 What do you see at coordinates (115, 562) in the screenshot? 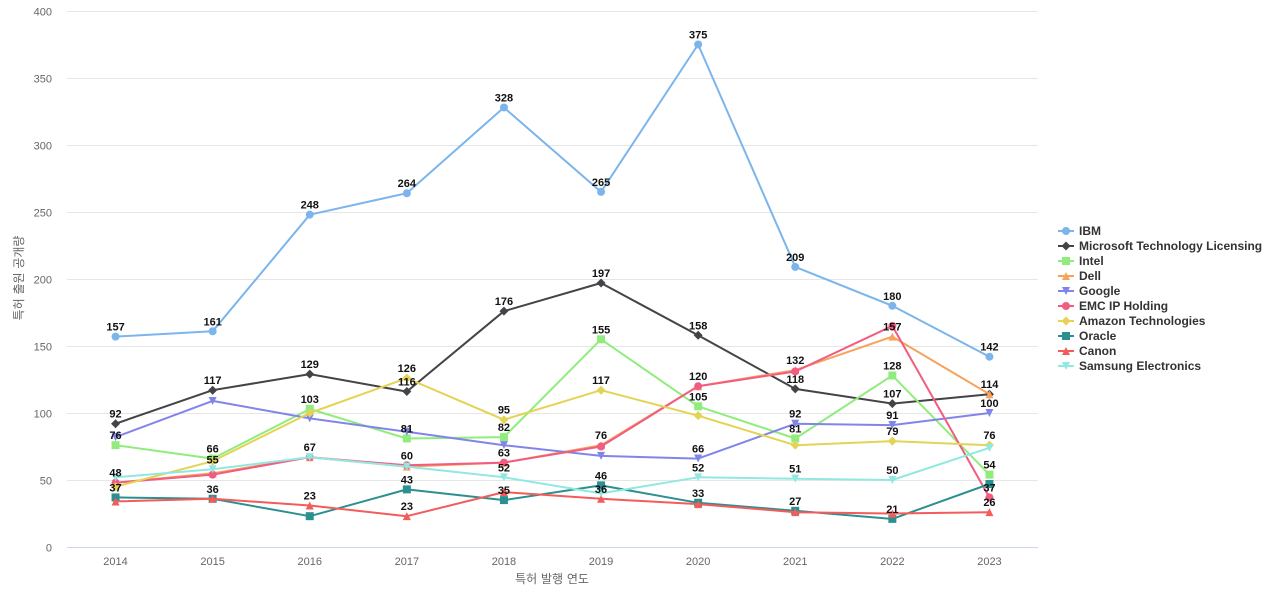
I see `x-tick-label: 2014` at bounding box center [115, 562].